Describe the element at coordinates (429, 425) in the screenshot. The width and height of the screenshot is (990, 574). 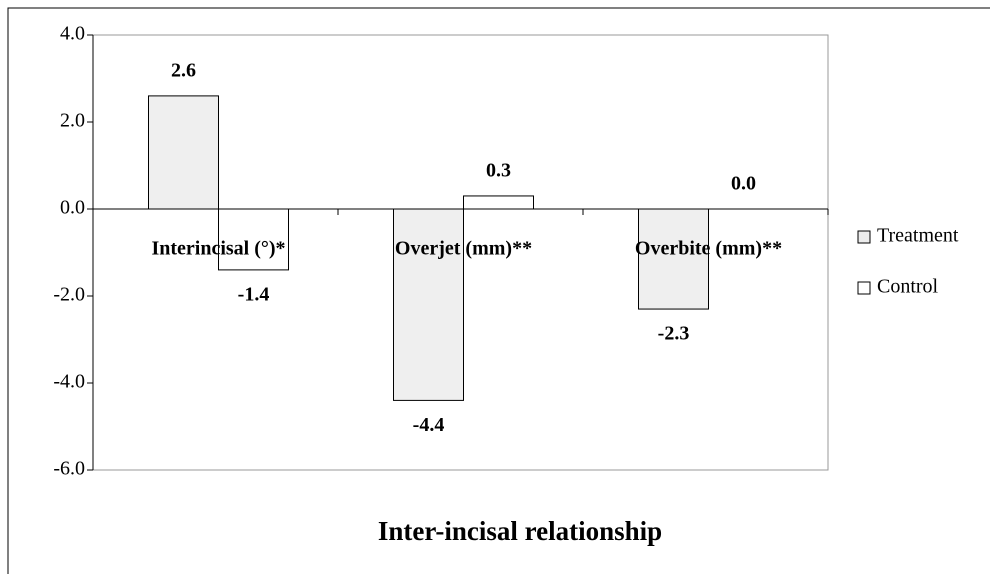
I see `data-label: -4.4` at that location.